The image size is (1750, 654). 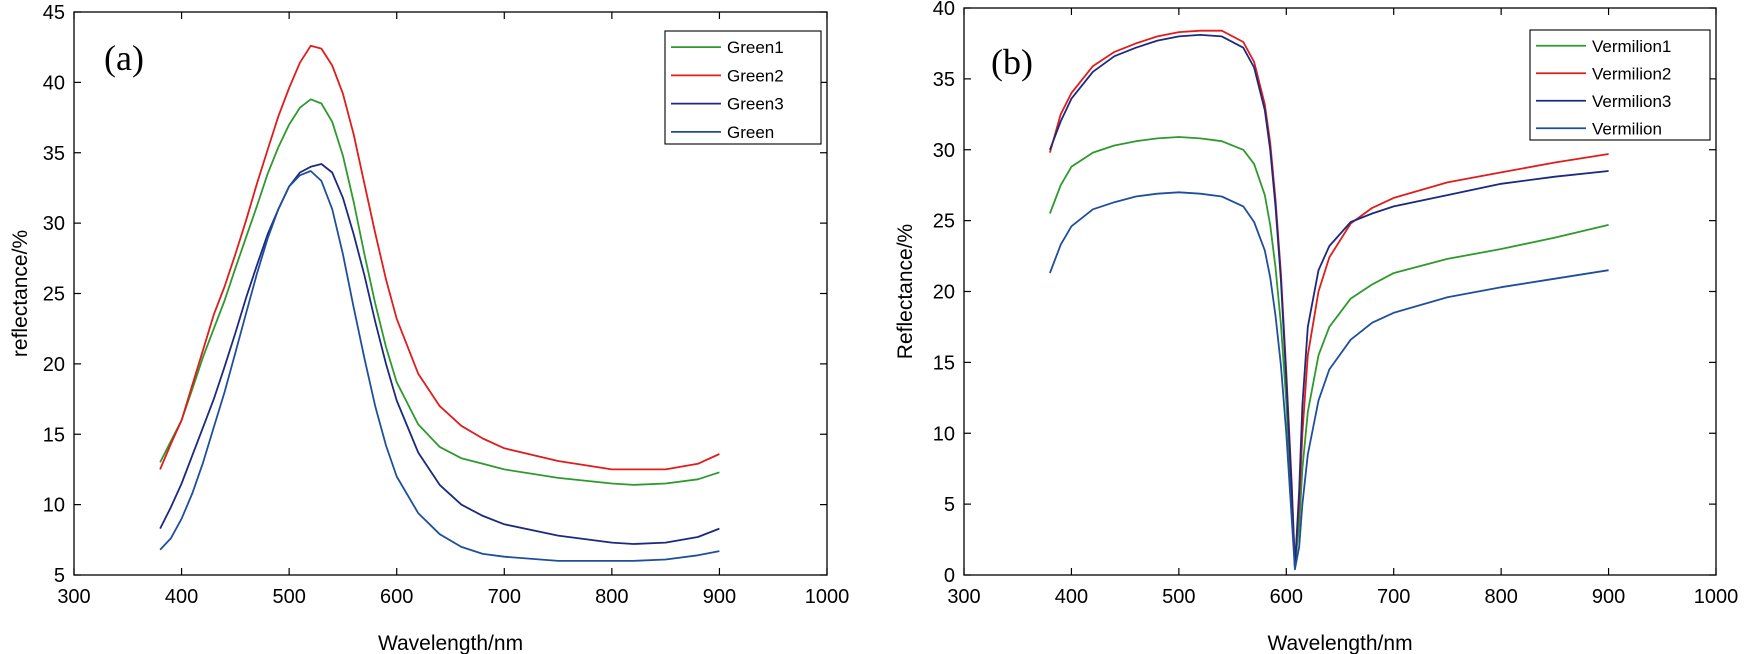 What do you see at coordinates (54, 13) in the screenshot?
I see `y-tick-label: 45` at bounding box center [54, 13].